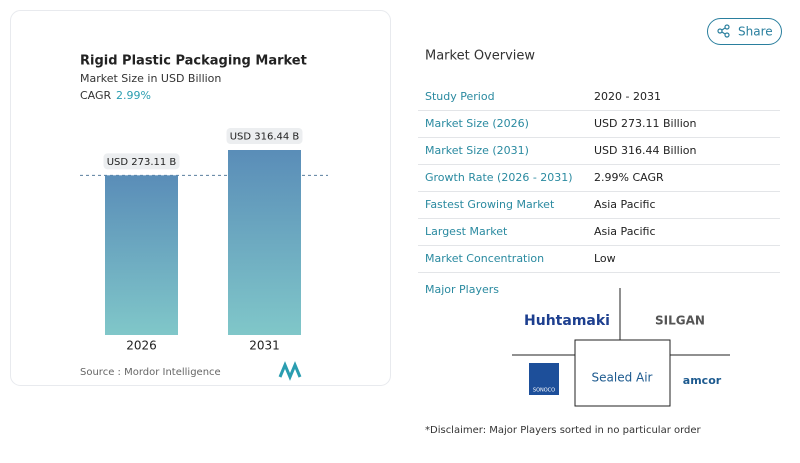  Describe the element at coordinates (460, 96) in the screenshot. I see `overview-label: Study Period` at that location.